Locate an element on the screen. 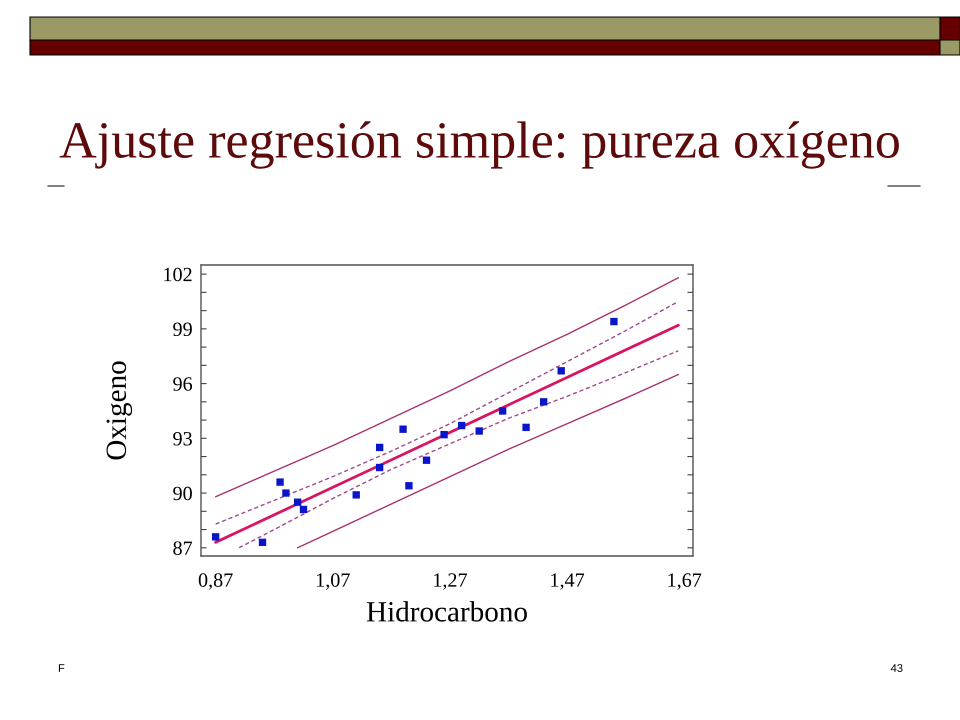 This screenshot has width=960, height=720. y-tick-label: 87 is located at coordinates (182, 548).